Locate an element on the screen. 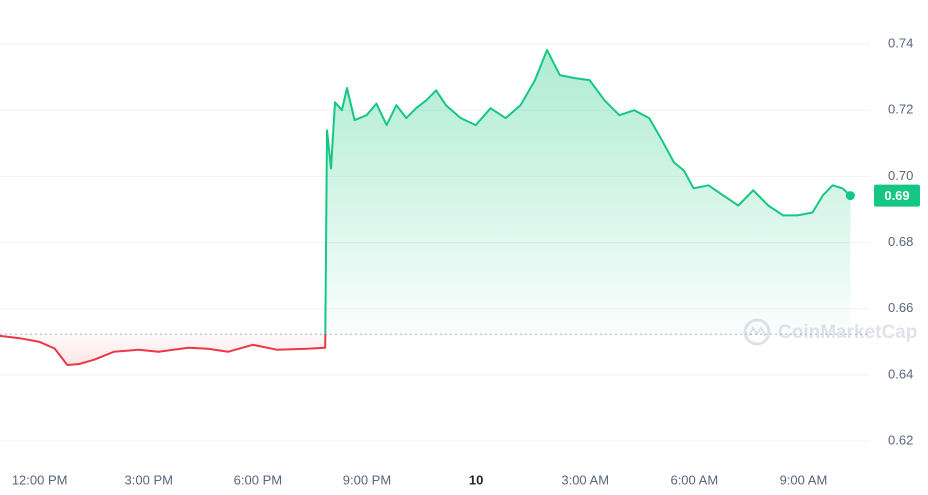 Image resolution: width=928 pixels, height=495 pixels. x-tick-label: 9:00 PM is located at coordinates (367, 479).